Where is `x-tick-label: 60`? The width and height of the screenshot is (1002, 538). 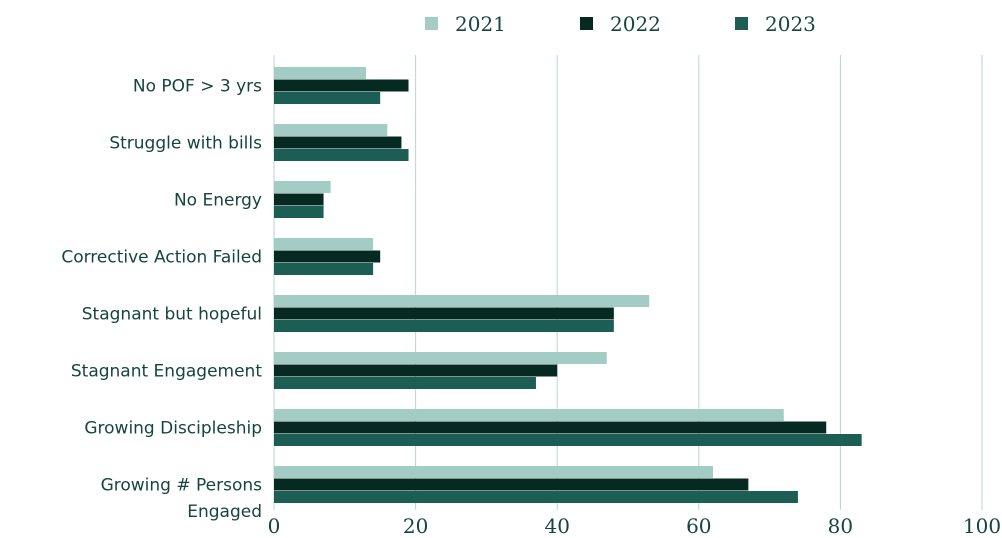 x-tick-label: 60 is located at coordinates (698, 526).